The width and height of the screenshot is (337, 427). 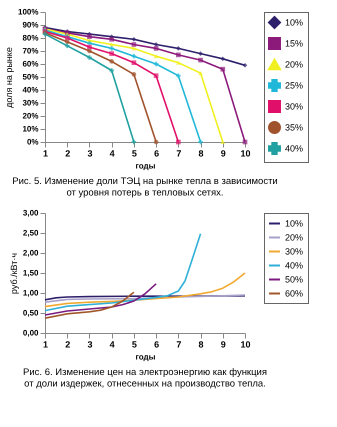 I want to click on text: Рис. 6. Изменение цен на электроэнергию как функция от доли издержек, отнесенных на производство тепла., so click(x=145, y=378).